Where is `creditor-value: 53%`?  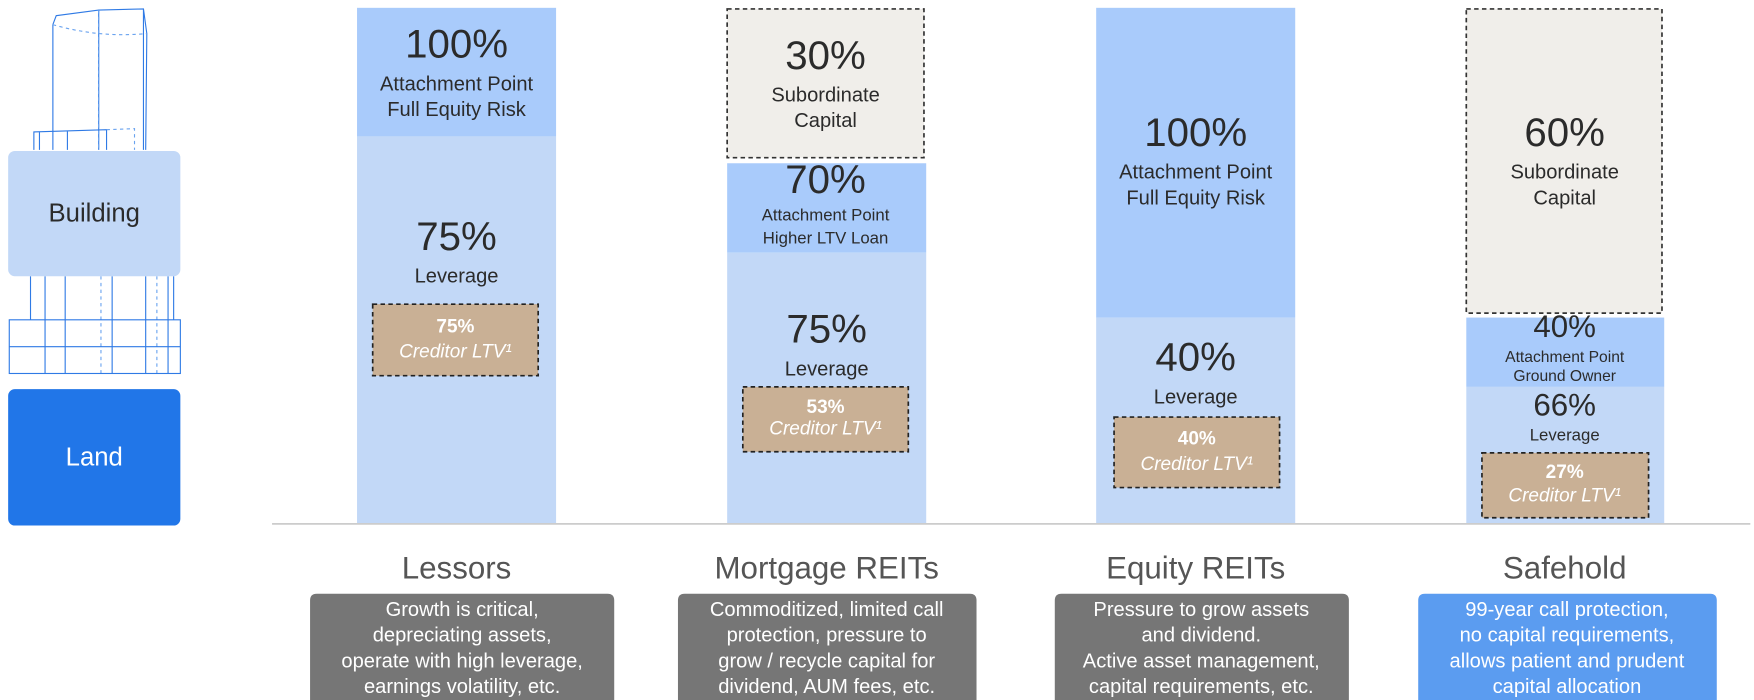
creditor-value: 53% is located at coordinates (826, 407).